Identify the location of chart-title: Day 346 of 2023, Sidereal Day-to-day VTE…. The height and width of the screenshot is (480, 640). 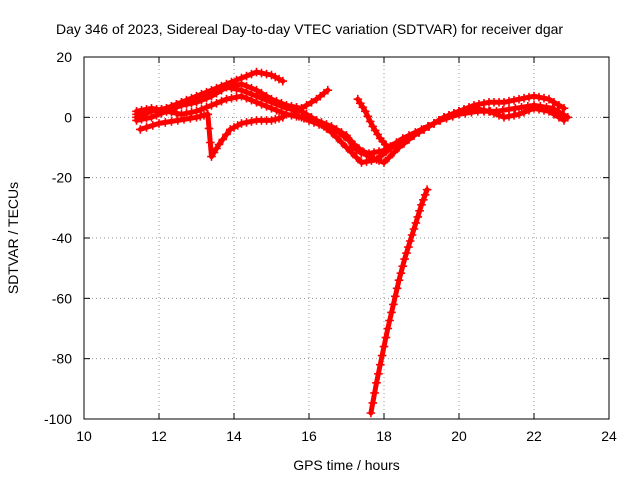
(309, 29).